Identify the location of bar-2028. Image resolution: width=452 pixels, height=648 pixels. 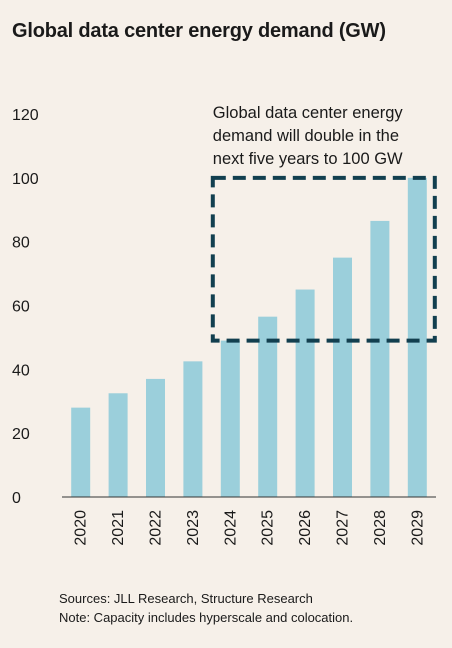
(380, 358).